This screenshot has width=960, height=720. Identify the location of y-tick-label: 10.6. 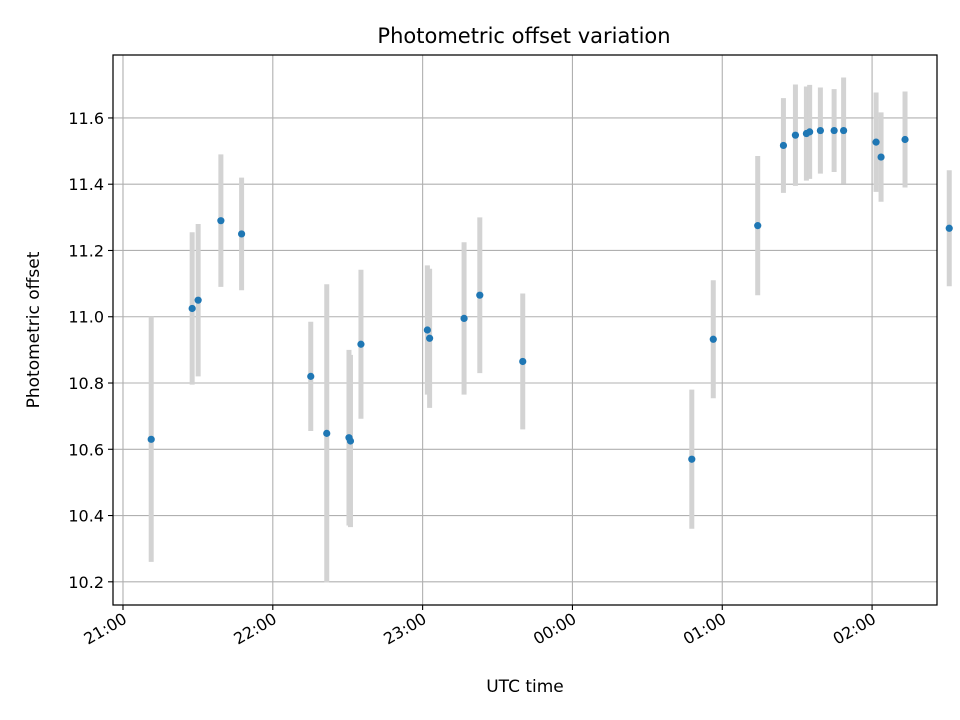
(86, 449).